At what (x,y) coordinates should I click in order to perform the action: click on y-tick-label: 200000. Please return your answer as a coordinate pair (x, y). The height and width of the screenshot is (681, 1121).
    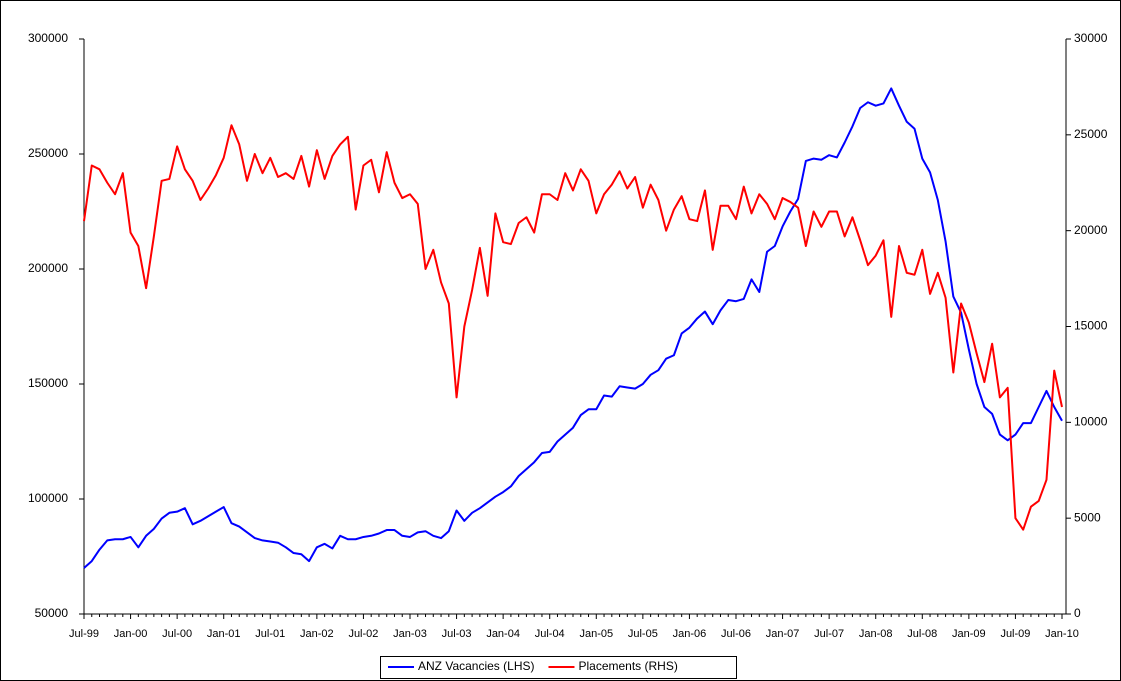
    Looking at the image, I should click on (48, 268).